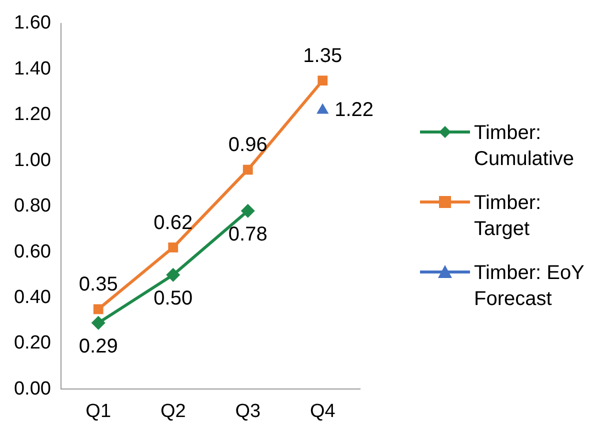  Describe the element at coordinates (32, 251) in the screenshot. I see `y-tick-label: 0.60` at that location.